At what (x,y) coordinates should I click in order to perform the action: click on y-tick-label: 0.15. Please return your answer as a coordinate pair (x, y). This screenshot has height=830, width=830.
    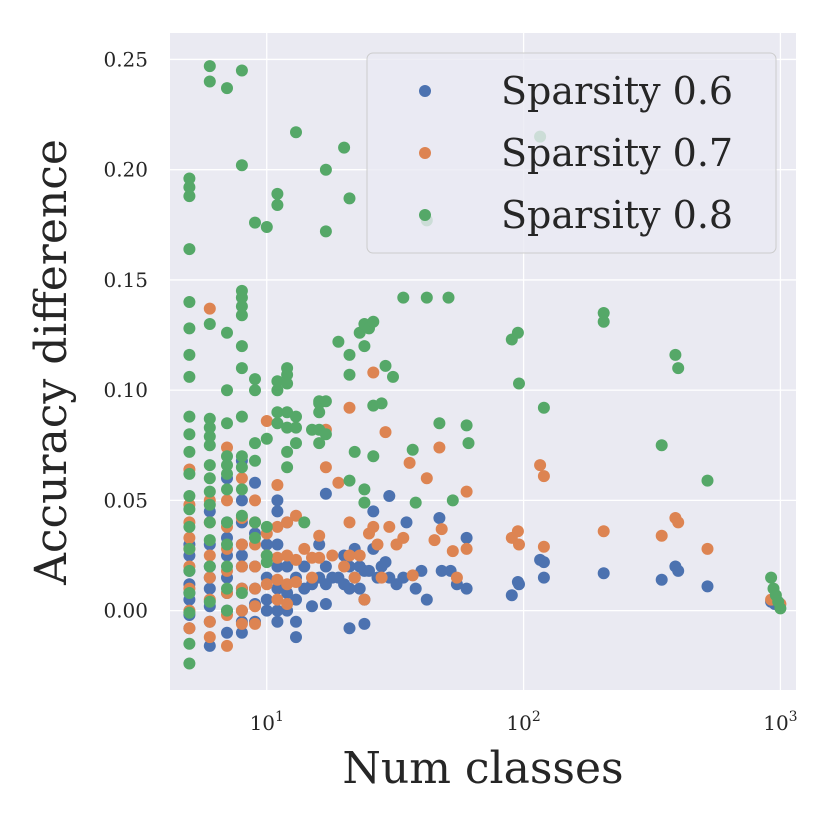
    Looking at the image, I should click on (125, 280).